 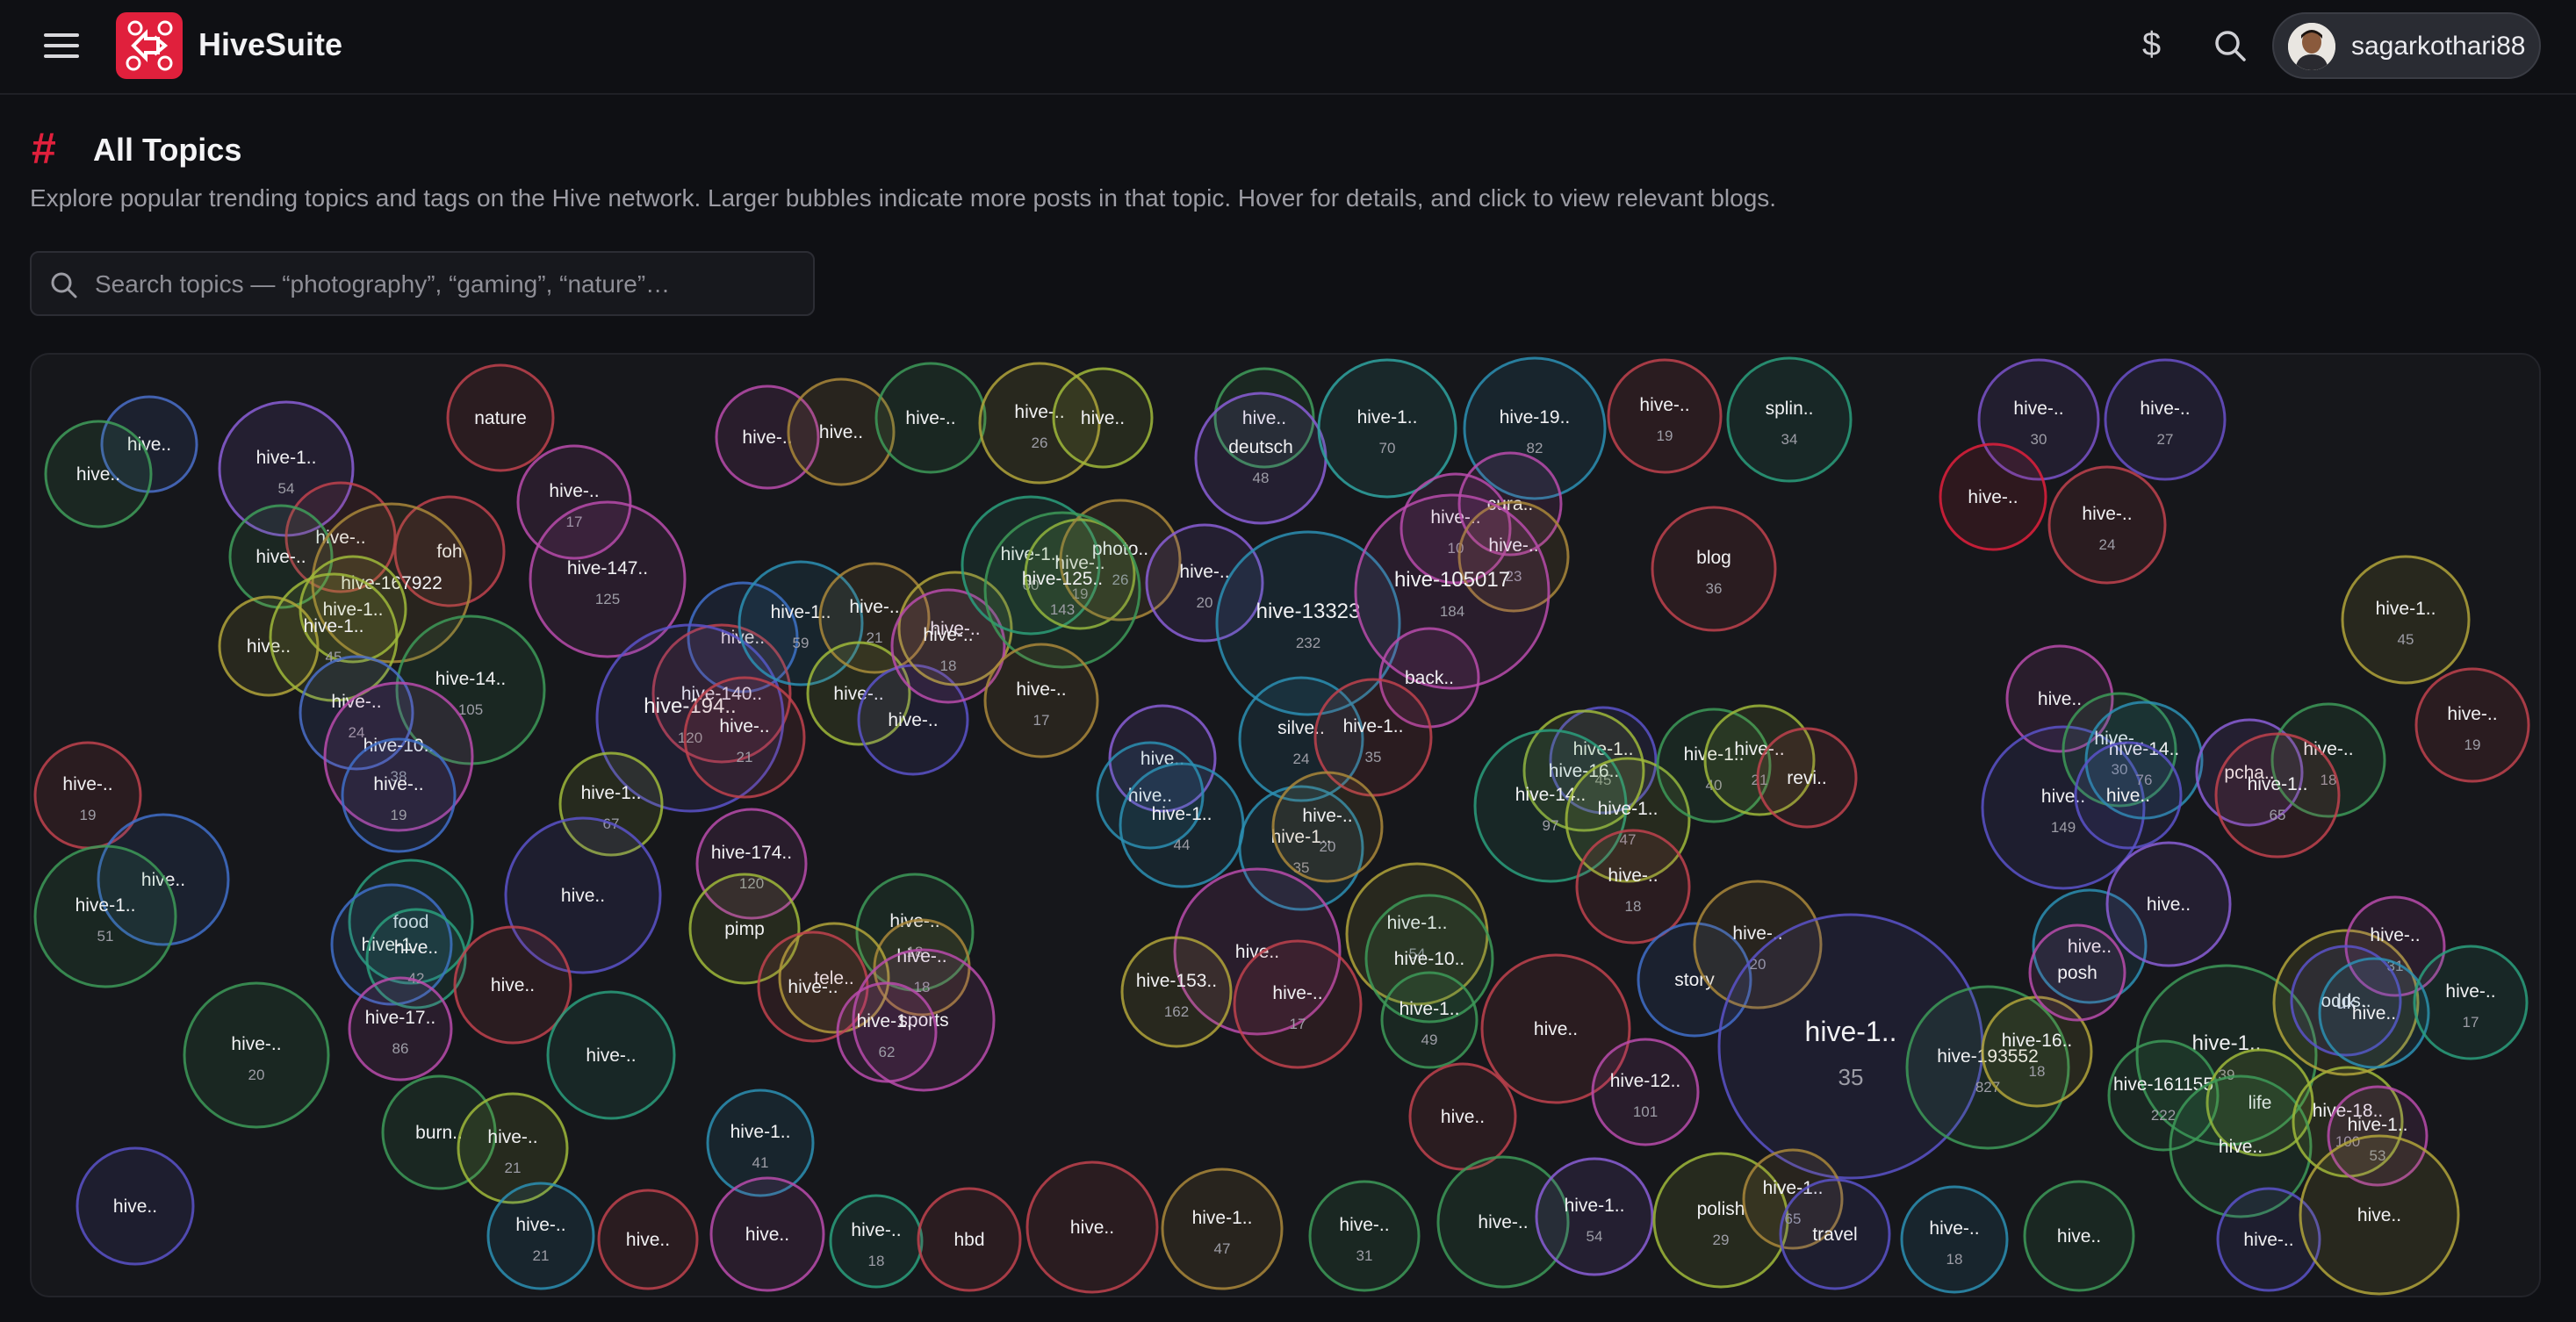 I want to click on topic-bubble: hive-1.. 59, so click(x=801, y=623).